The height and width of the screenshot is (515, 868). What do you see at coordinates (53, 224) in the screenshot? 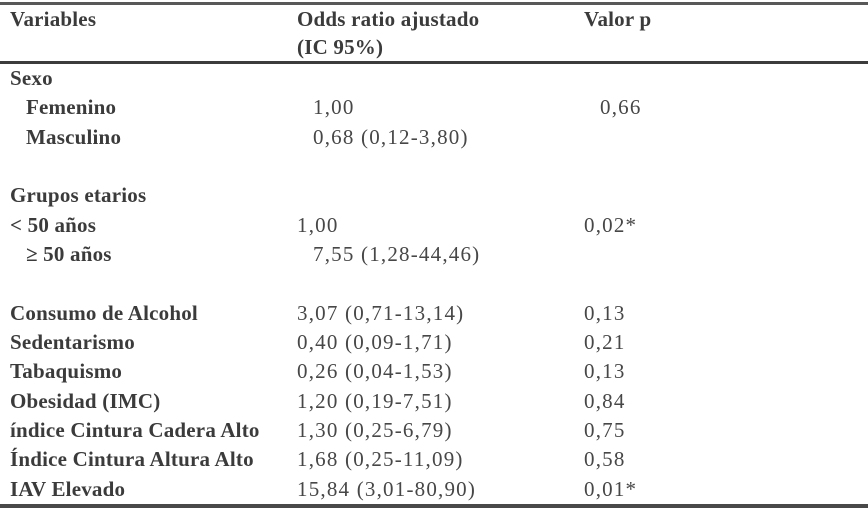
I see `cell-variable: < 50 años` at bounding box center [53, 224].